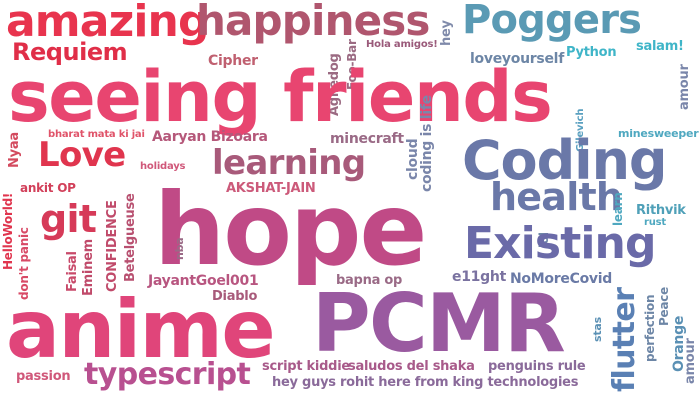 This screenshot has width=700, height=400. I want to click on word-flutter: flutter, so click(624, 339).